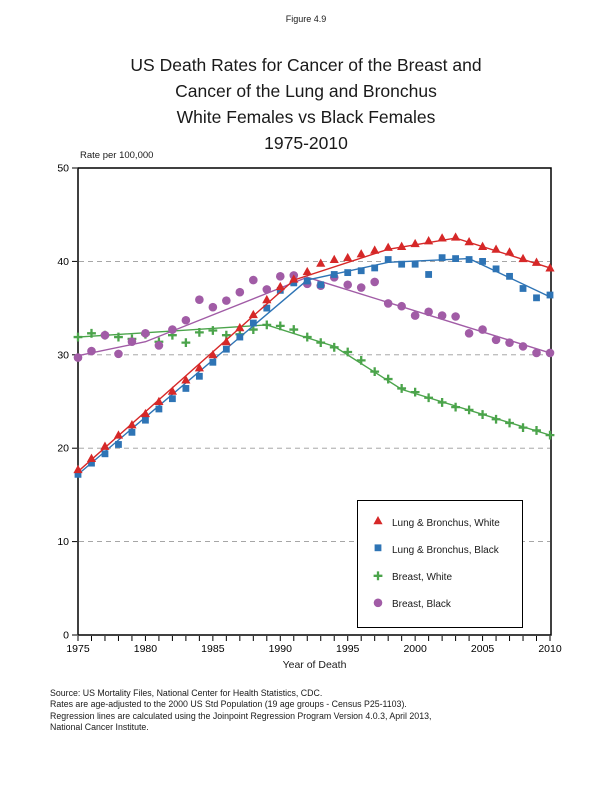 Image resolution: width=612 pixels, height=792 pixels. Describe the element at coordinates (105, 335) in the screenshot. I see `data-point-circle-1977` at that location.